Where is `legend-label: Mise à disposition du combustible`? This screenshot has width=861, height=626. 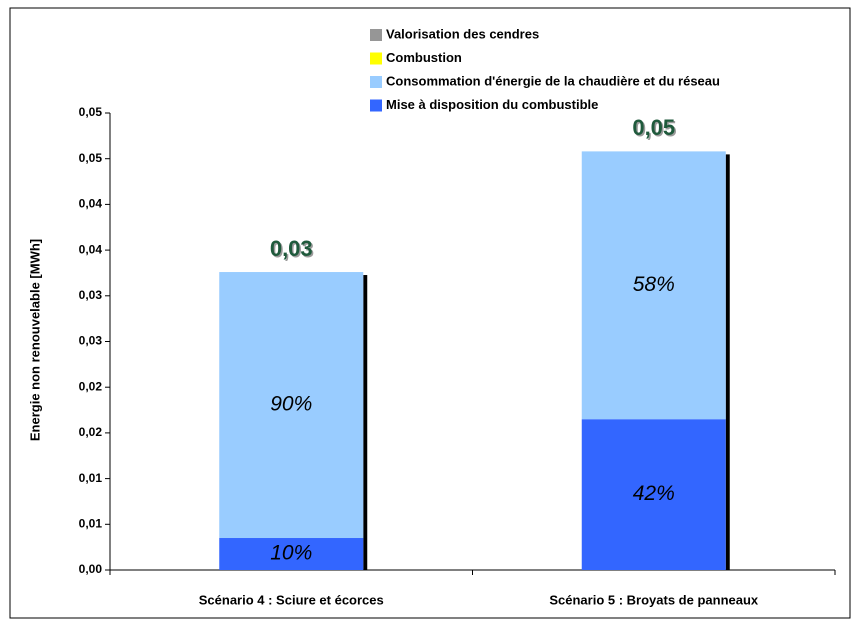 legend-label: Mise à disposition du combustible is located at coordinates (492, 104).